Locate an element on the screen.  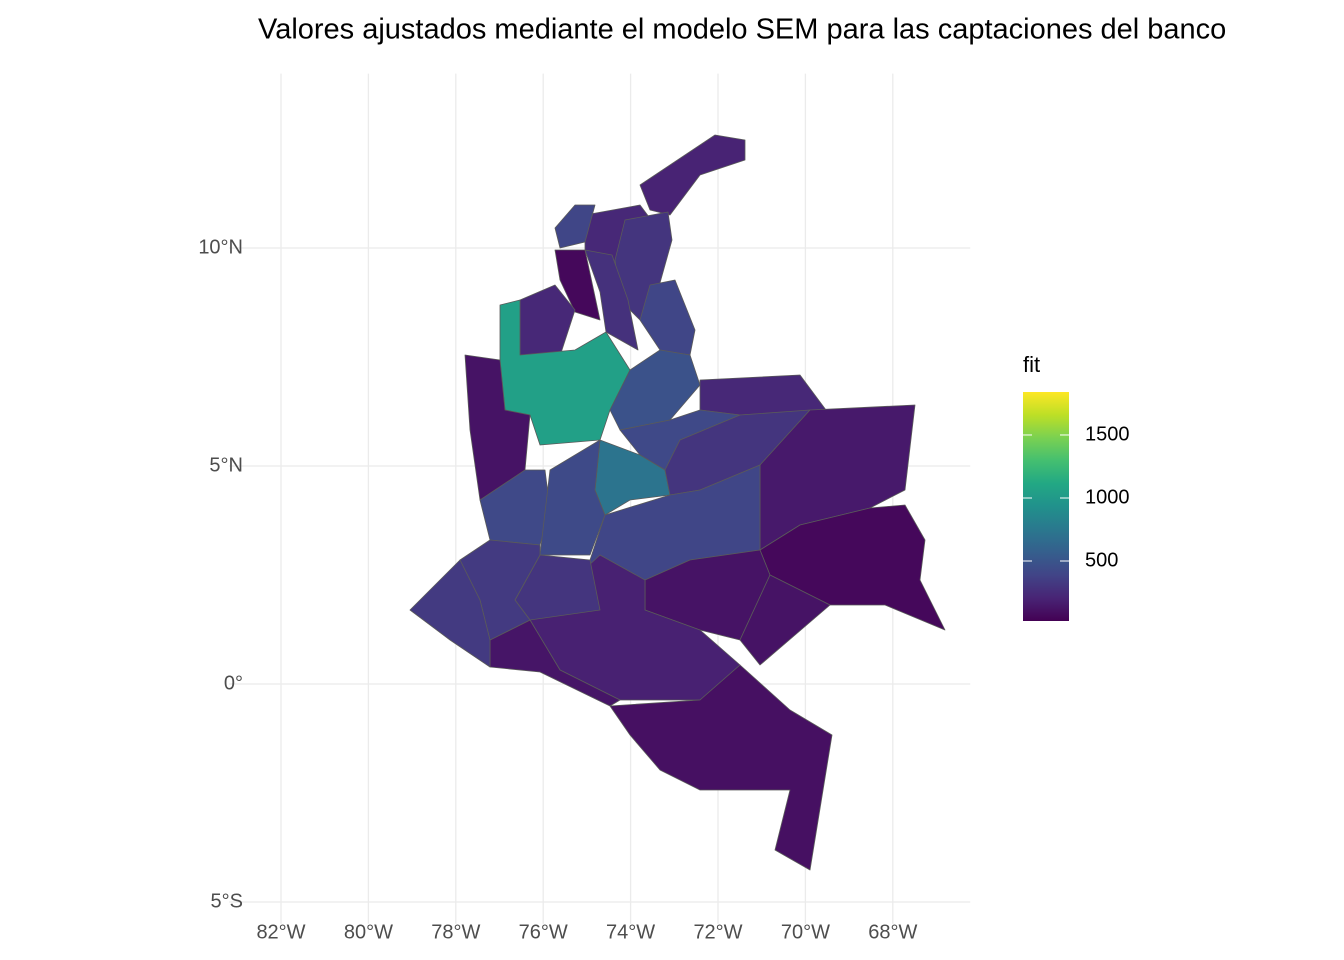
x-tick-label: 80°W is located at coordinates (368, 932).